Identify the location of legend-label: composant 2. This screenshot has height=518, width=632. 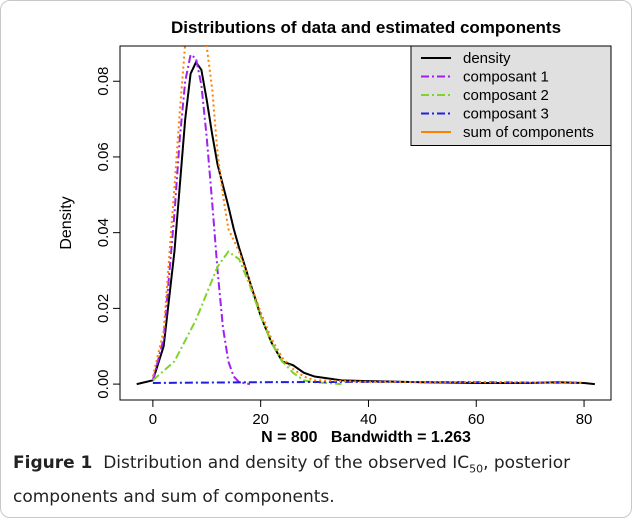
(506, 95).